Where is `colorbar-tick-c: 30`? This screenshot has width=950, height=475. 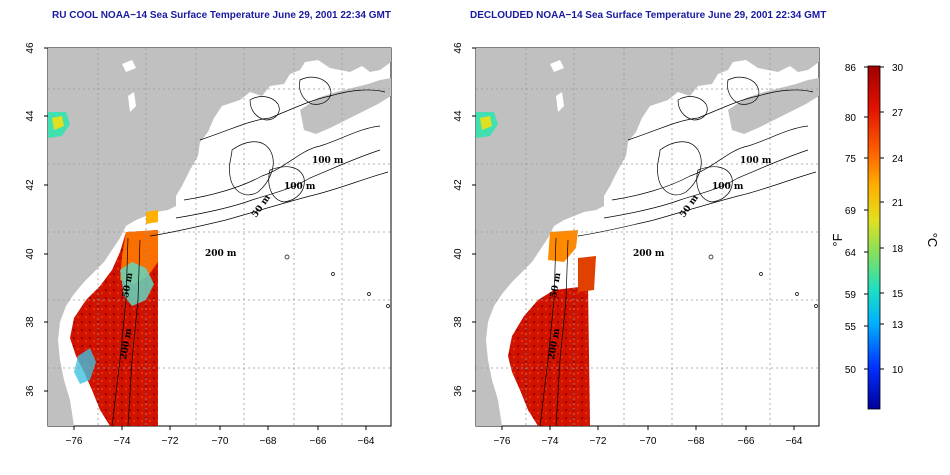 colorbar-tick-c: 30 is located at coordinates (898, 68).